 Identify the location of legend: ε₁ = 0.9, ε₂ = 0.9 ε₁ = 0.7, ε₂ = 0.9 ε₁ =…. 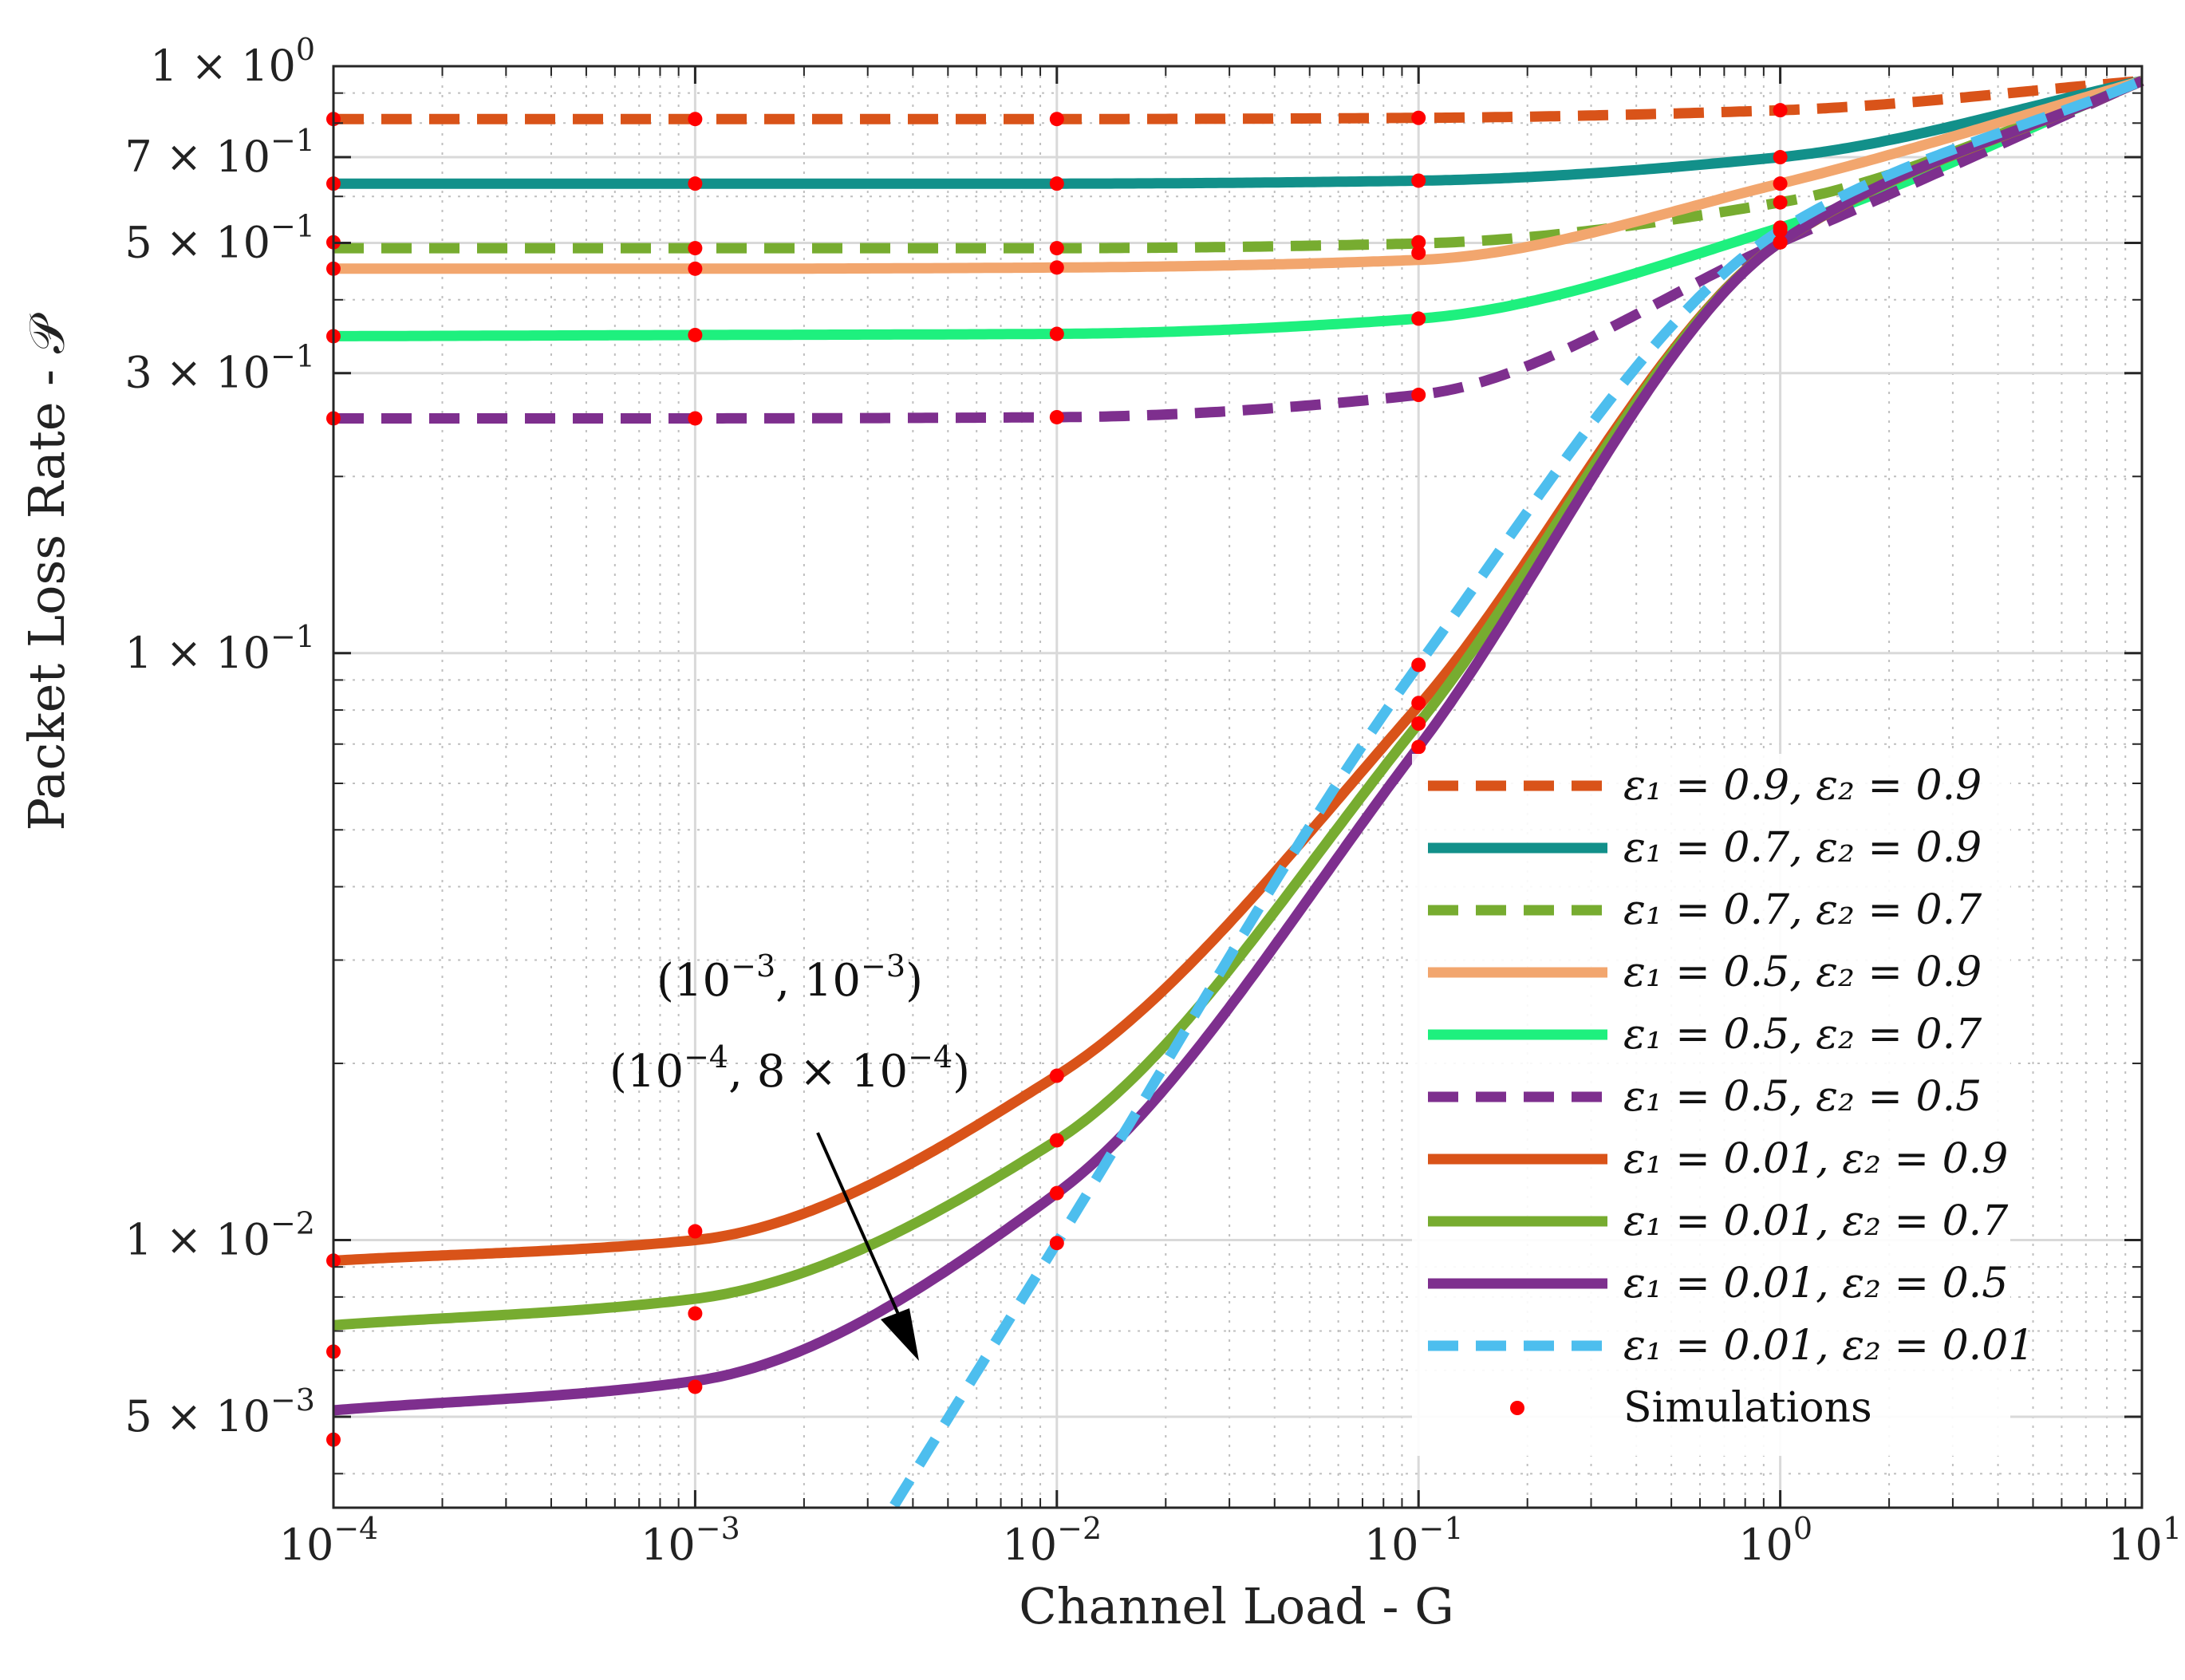
(1723, 1105).